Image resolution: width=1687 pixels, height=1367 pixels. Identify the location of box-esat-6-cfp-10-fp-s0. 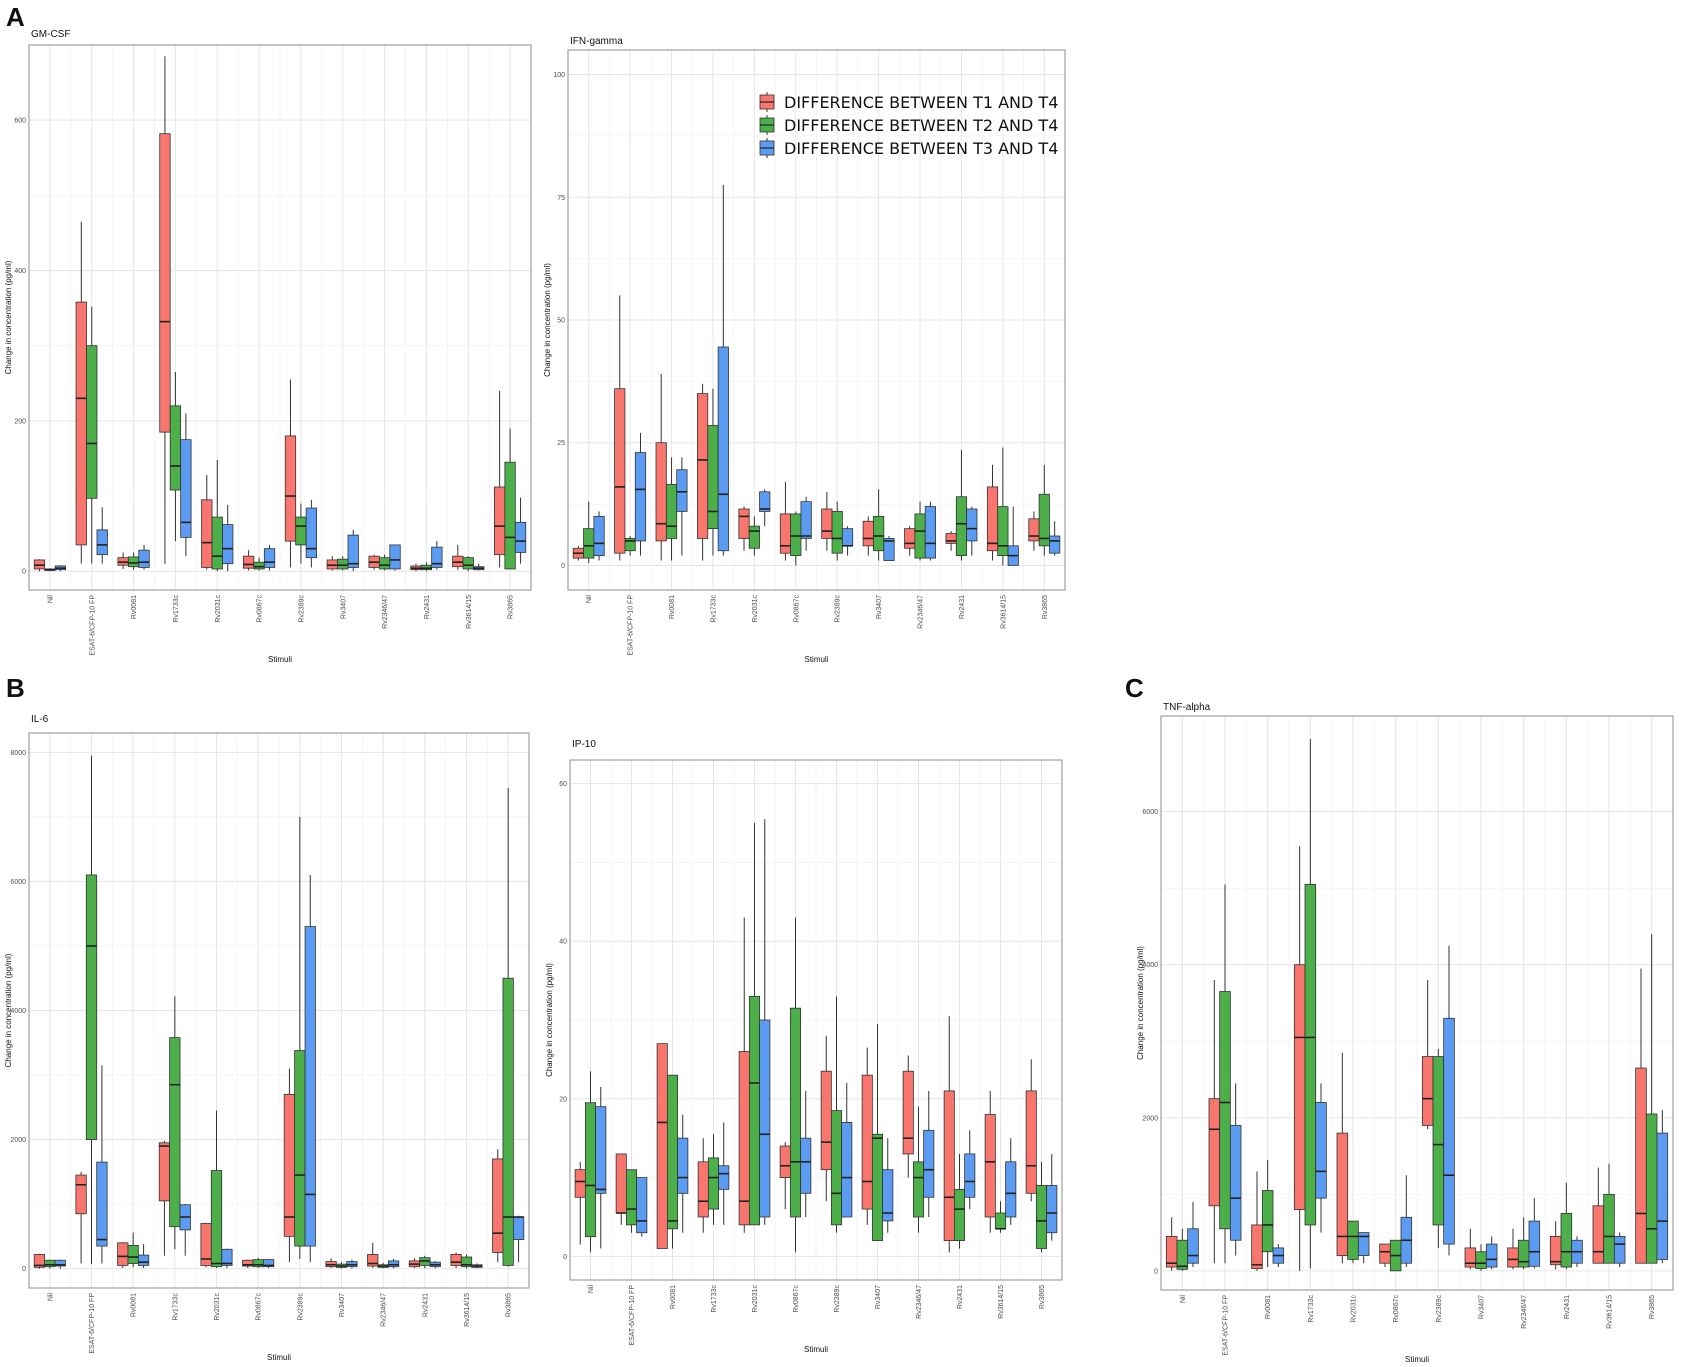
(81, 1217).